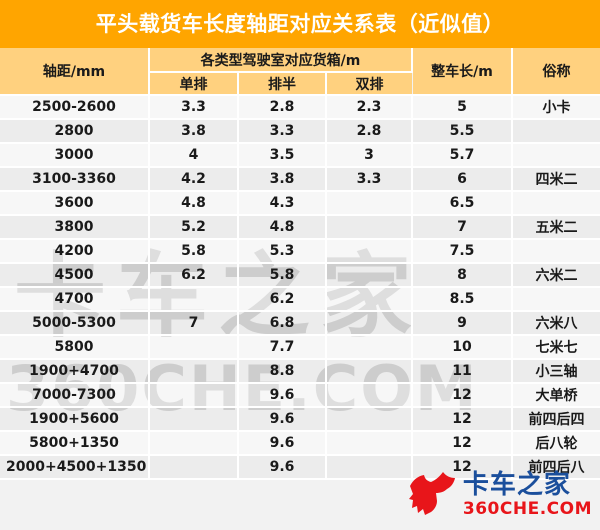 This screenshot has height=530, width=600. Describe the element at coordinates (516, 485) in the screenshot. I see `logo-chinese: 卡车之家` at that location.